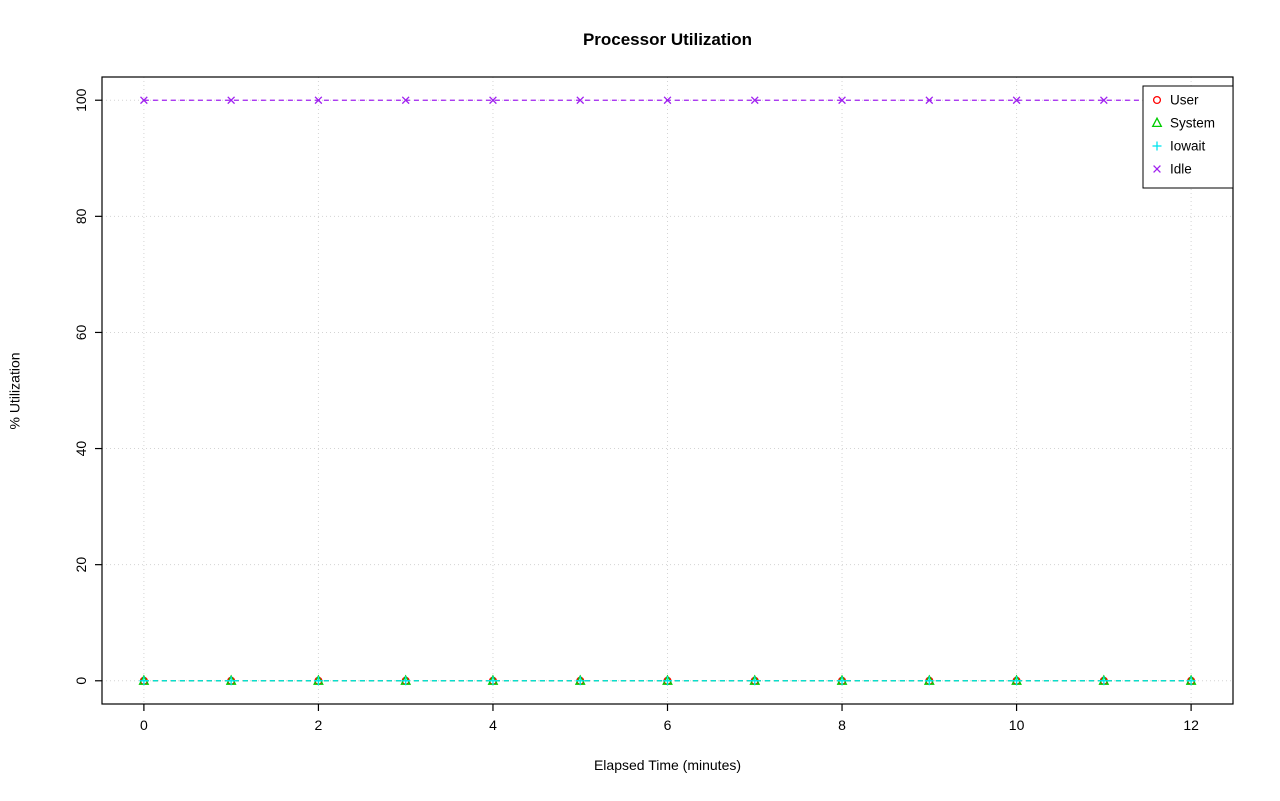 The width and height of the screenshot is (1280, 801). I want to click on series-idle, so click(667, 100).